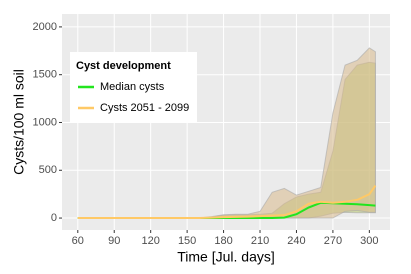 The image size is (411, 274). Describe the element at coordinates (54, 218) in the screenshot. I see `y-tick-label: 0` at that location.